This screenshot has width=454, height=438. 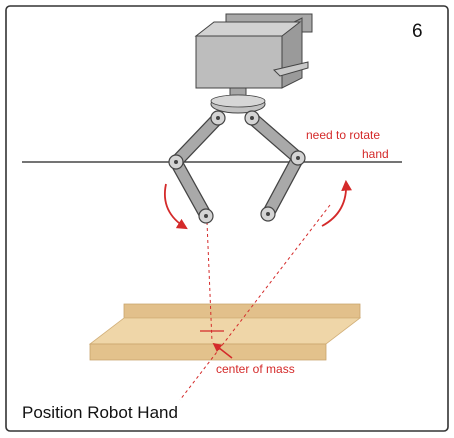 I want to click on right-fingertip, so click(x=268, y=214).